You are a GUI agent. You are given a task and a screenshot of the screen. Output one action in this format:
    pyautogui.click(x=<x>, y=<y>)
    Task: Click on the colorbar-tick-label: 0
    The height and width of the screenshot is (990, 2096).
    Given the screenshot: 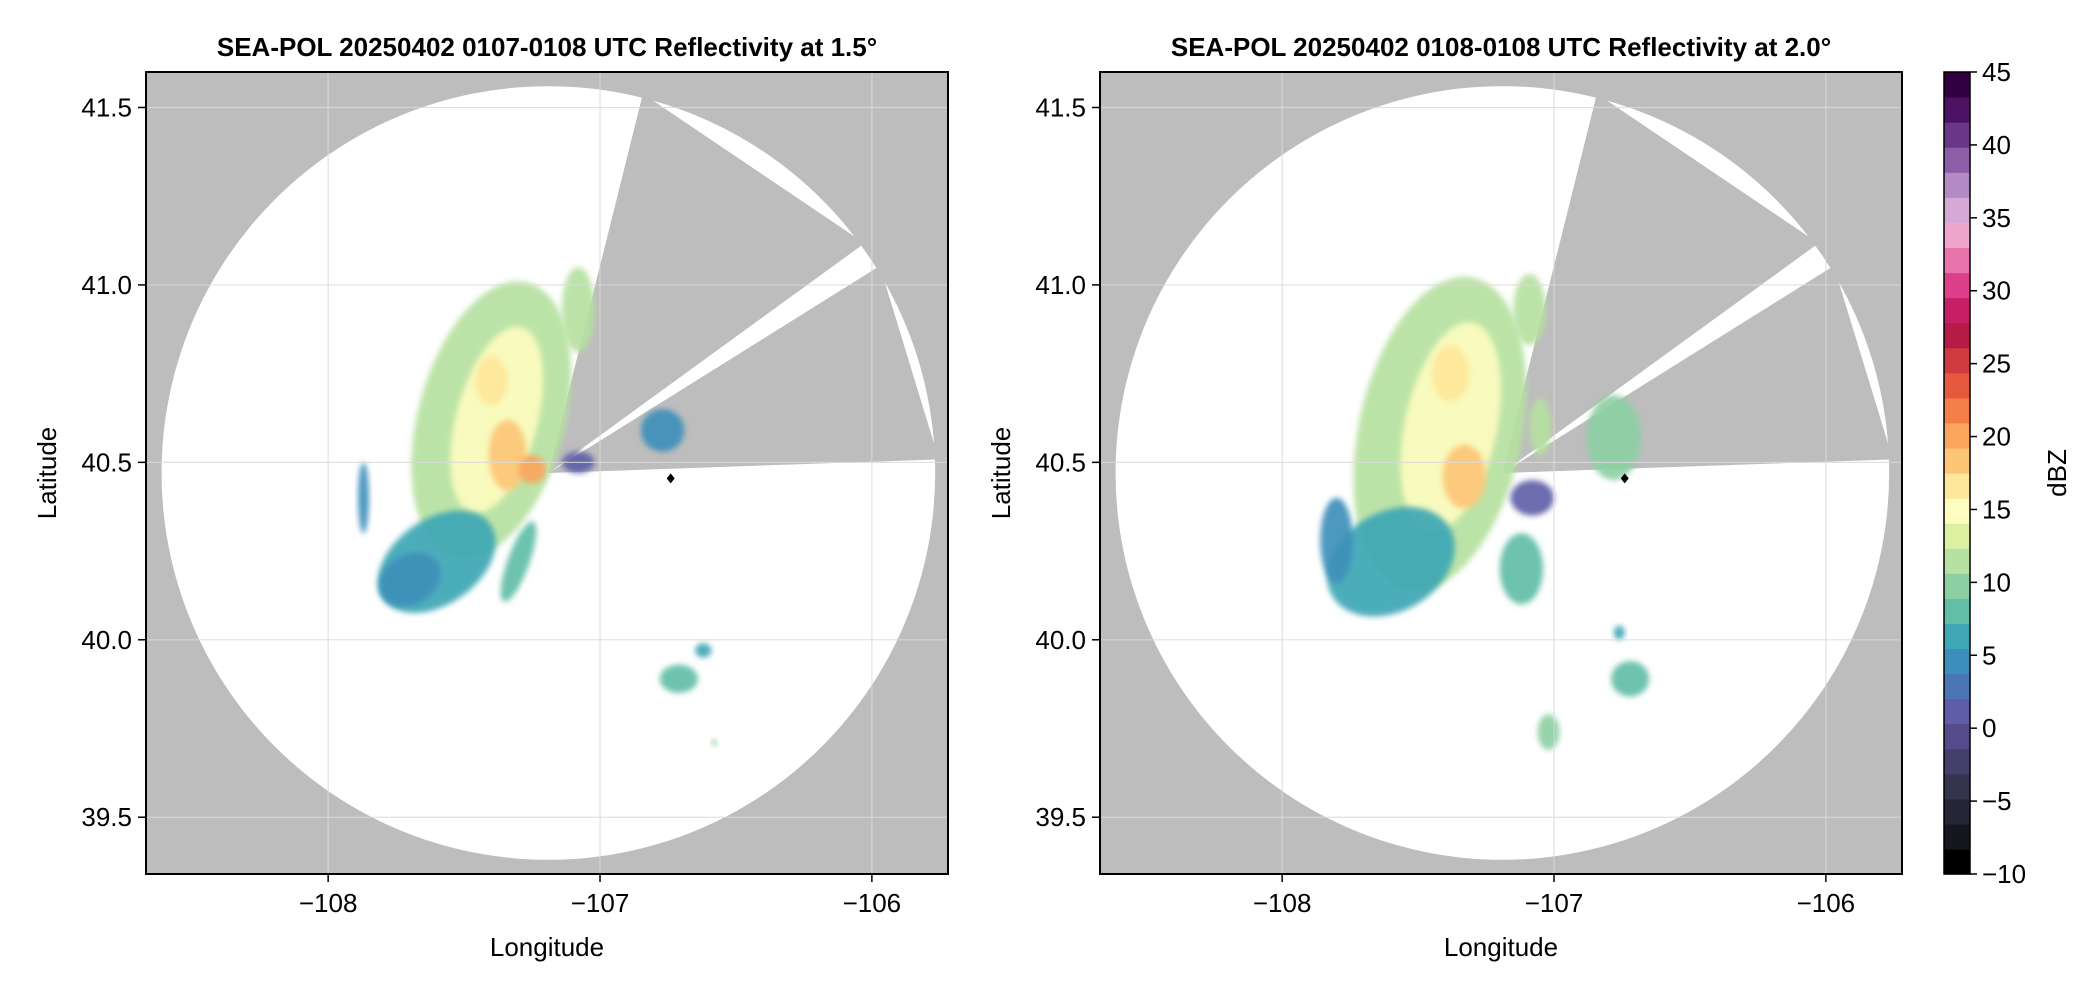 What is the action you would take?
    pyautogui.click(x=1989, y=728)
    